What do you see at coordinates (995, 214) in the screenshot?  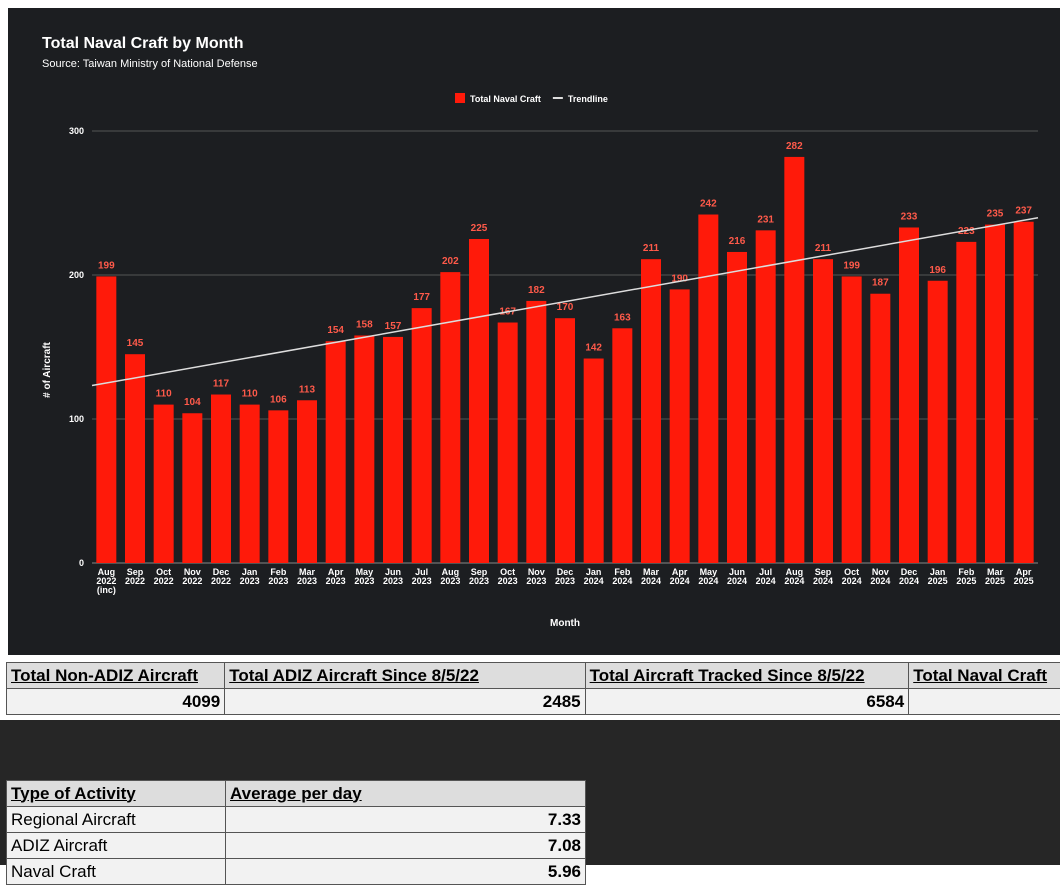 I see `data-label: 235` at bounding box center [995, 214].